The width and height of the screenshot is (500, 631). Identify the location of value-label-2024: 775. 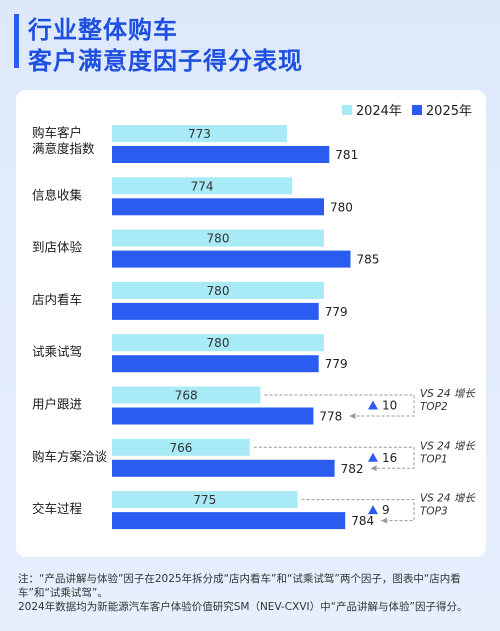
(204, 500).